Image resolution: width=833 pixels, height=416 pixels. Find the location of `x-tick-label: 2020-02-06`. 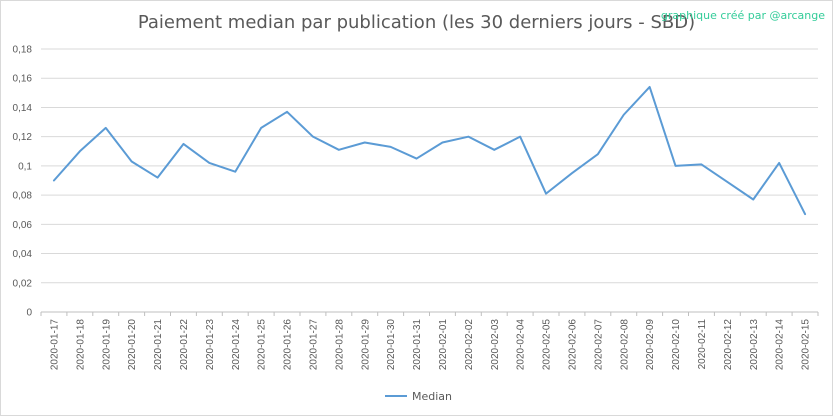

x-tick-label: 2020-02-06 is located at coordinates (572, 345).